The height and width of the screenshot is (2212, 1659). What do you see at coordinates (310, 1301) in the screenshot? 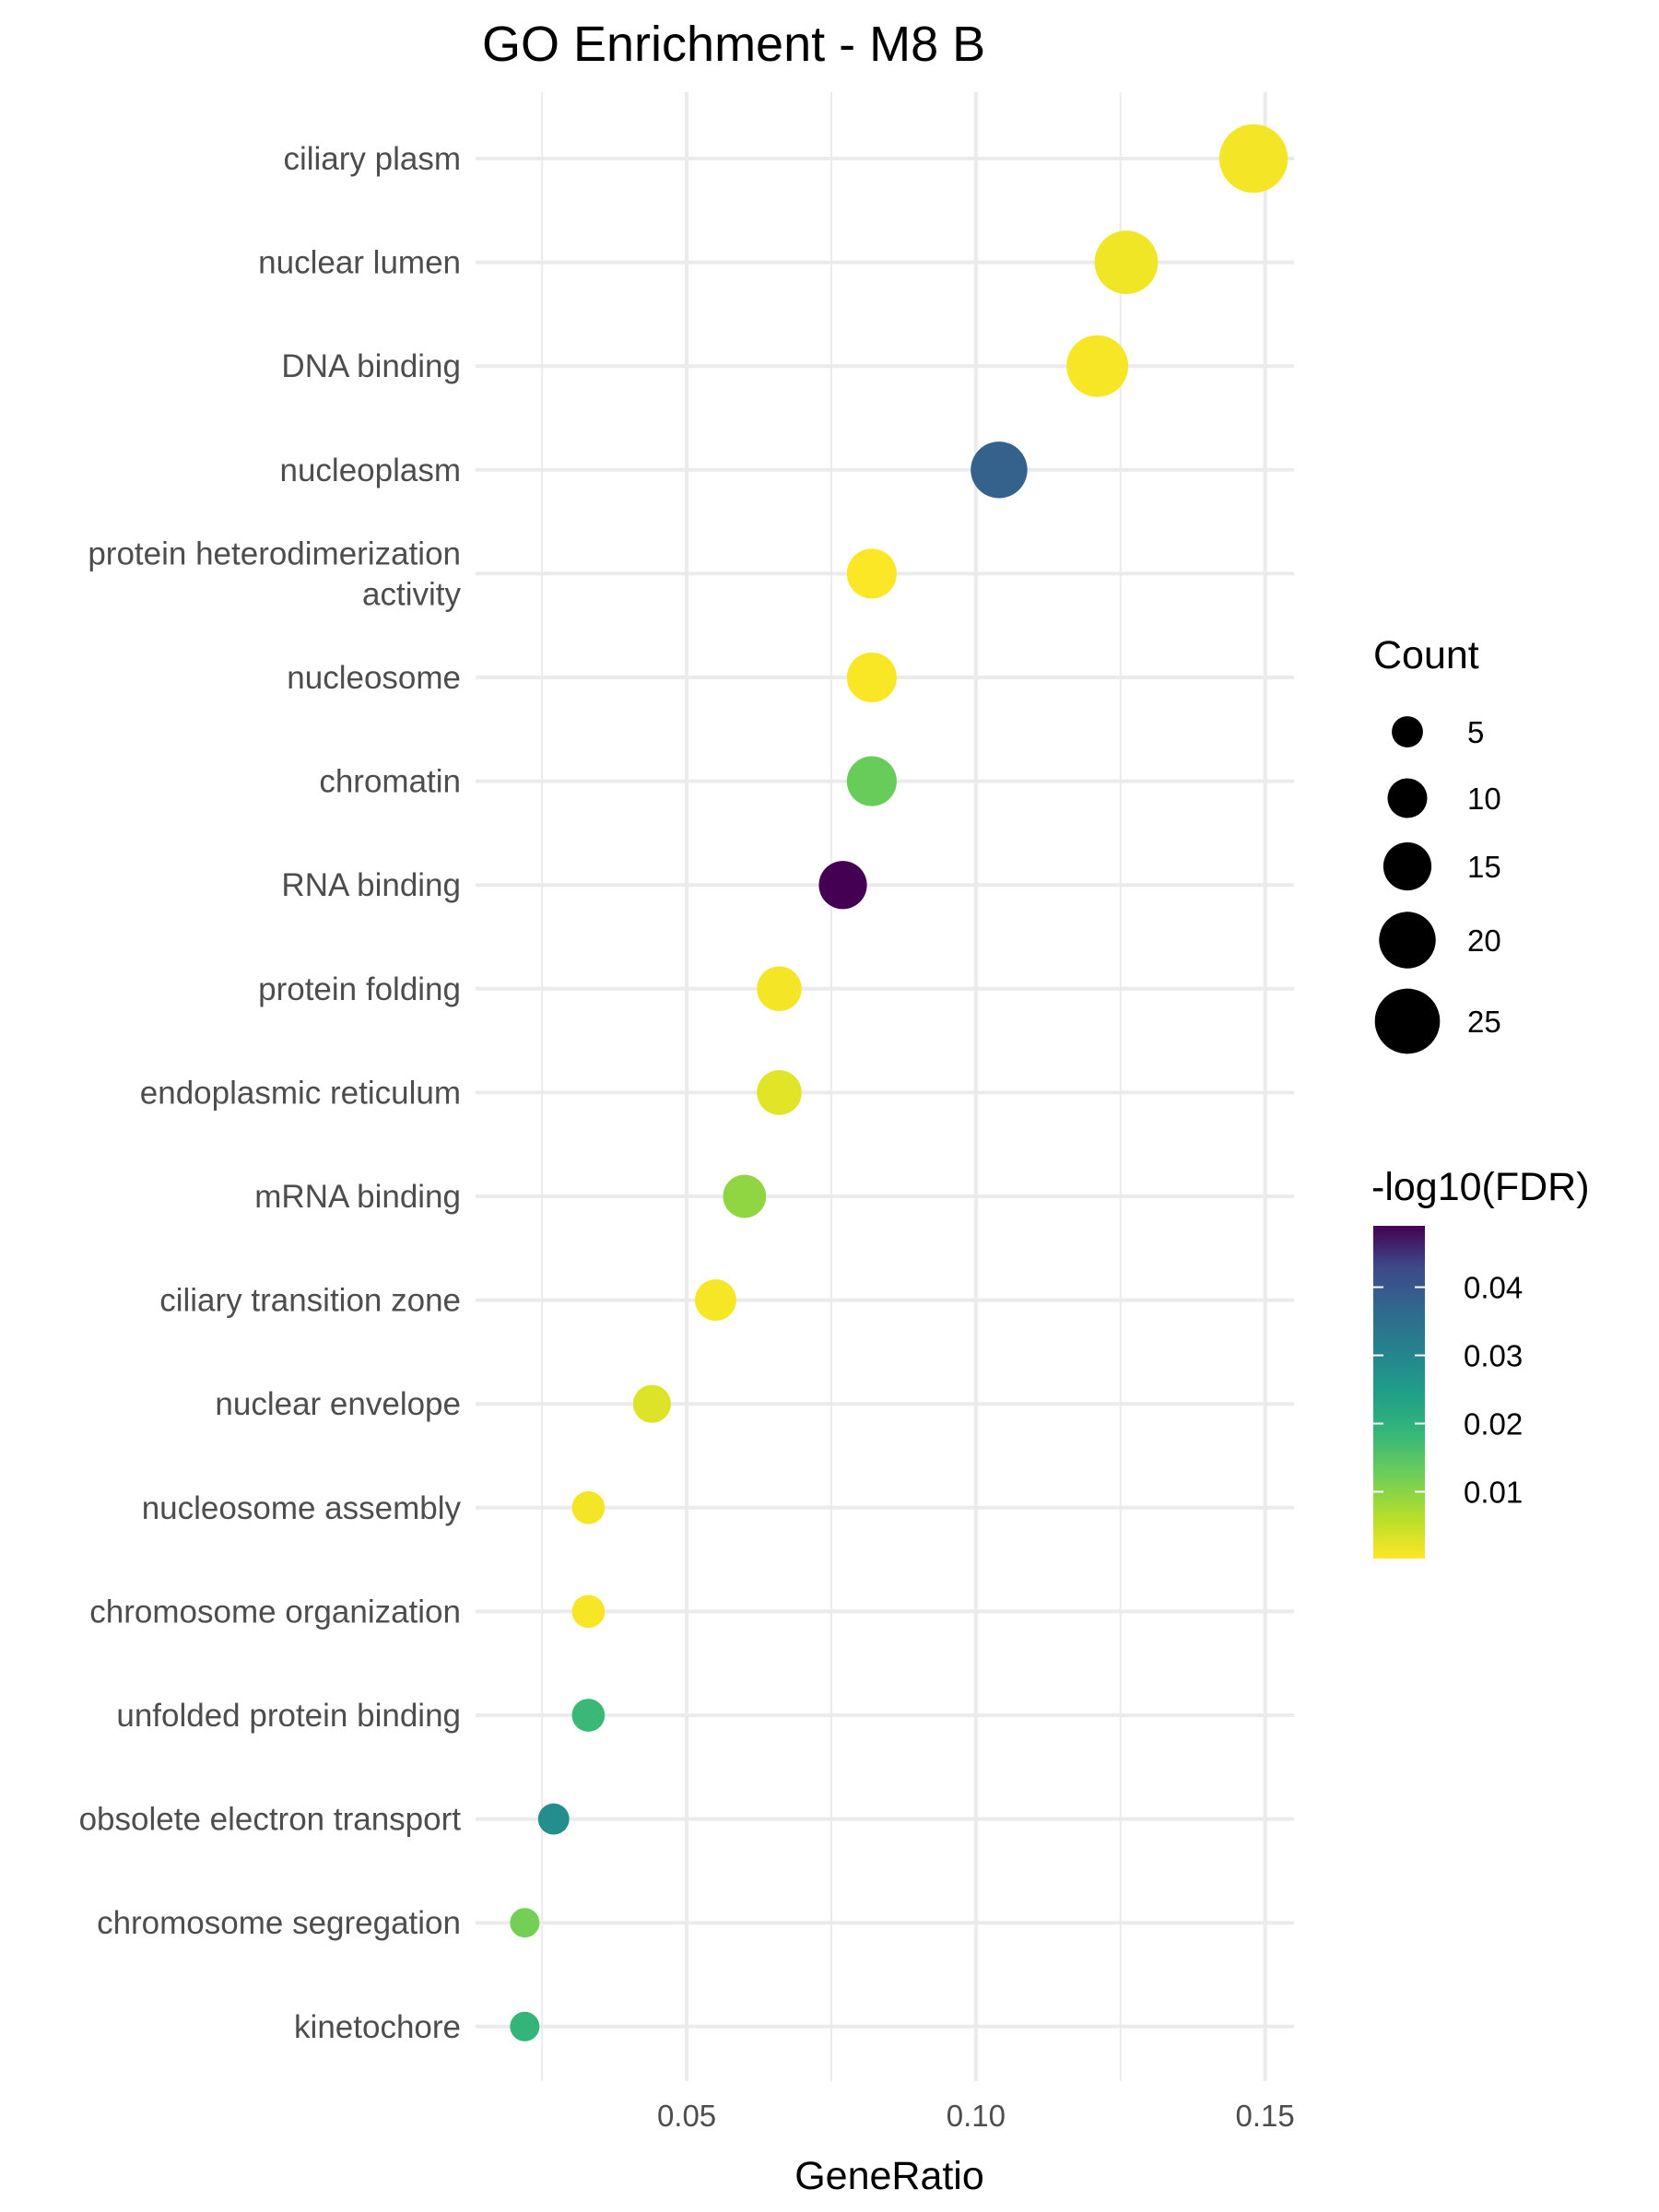
I see `y-tick-label: ciliary transition zone` at bounding box center [310, 1301].